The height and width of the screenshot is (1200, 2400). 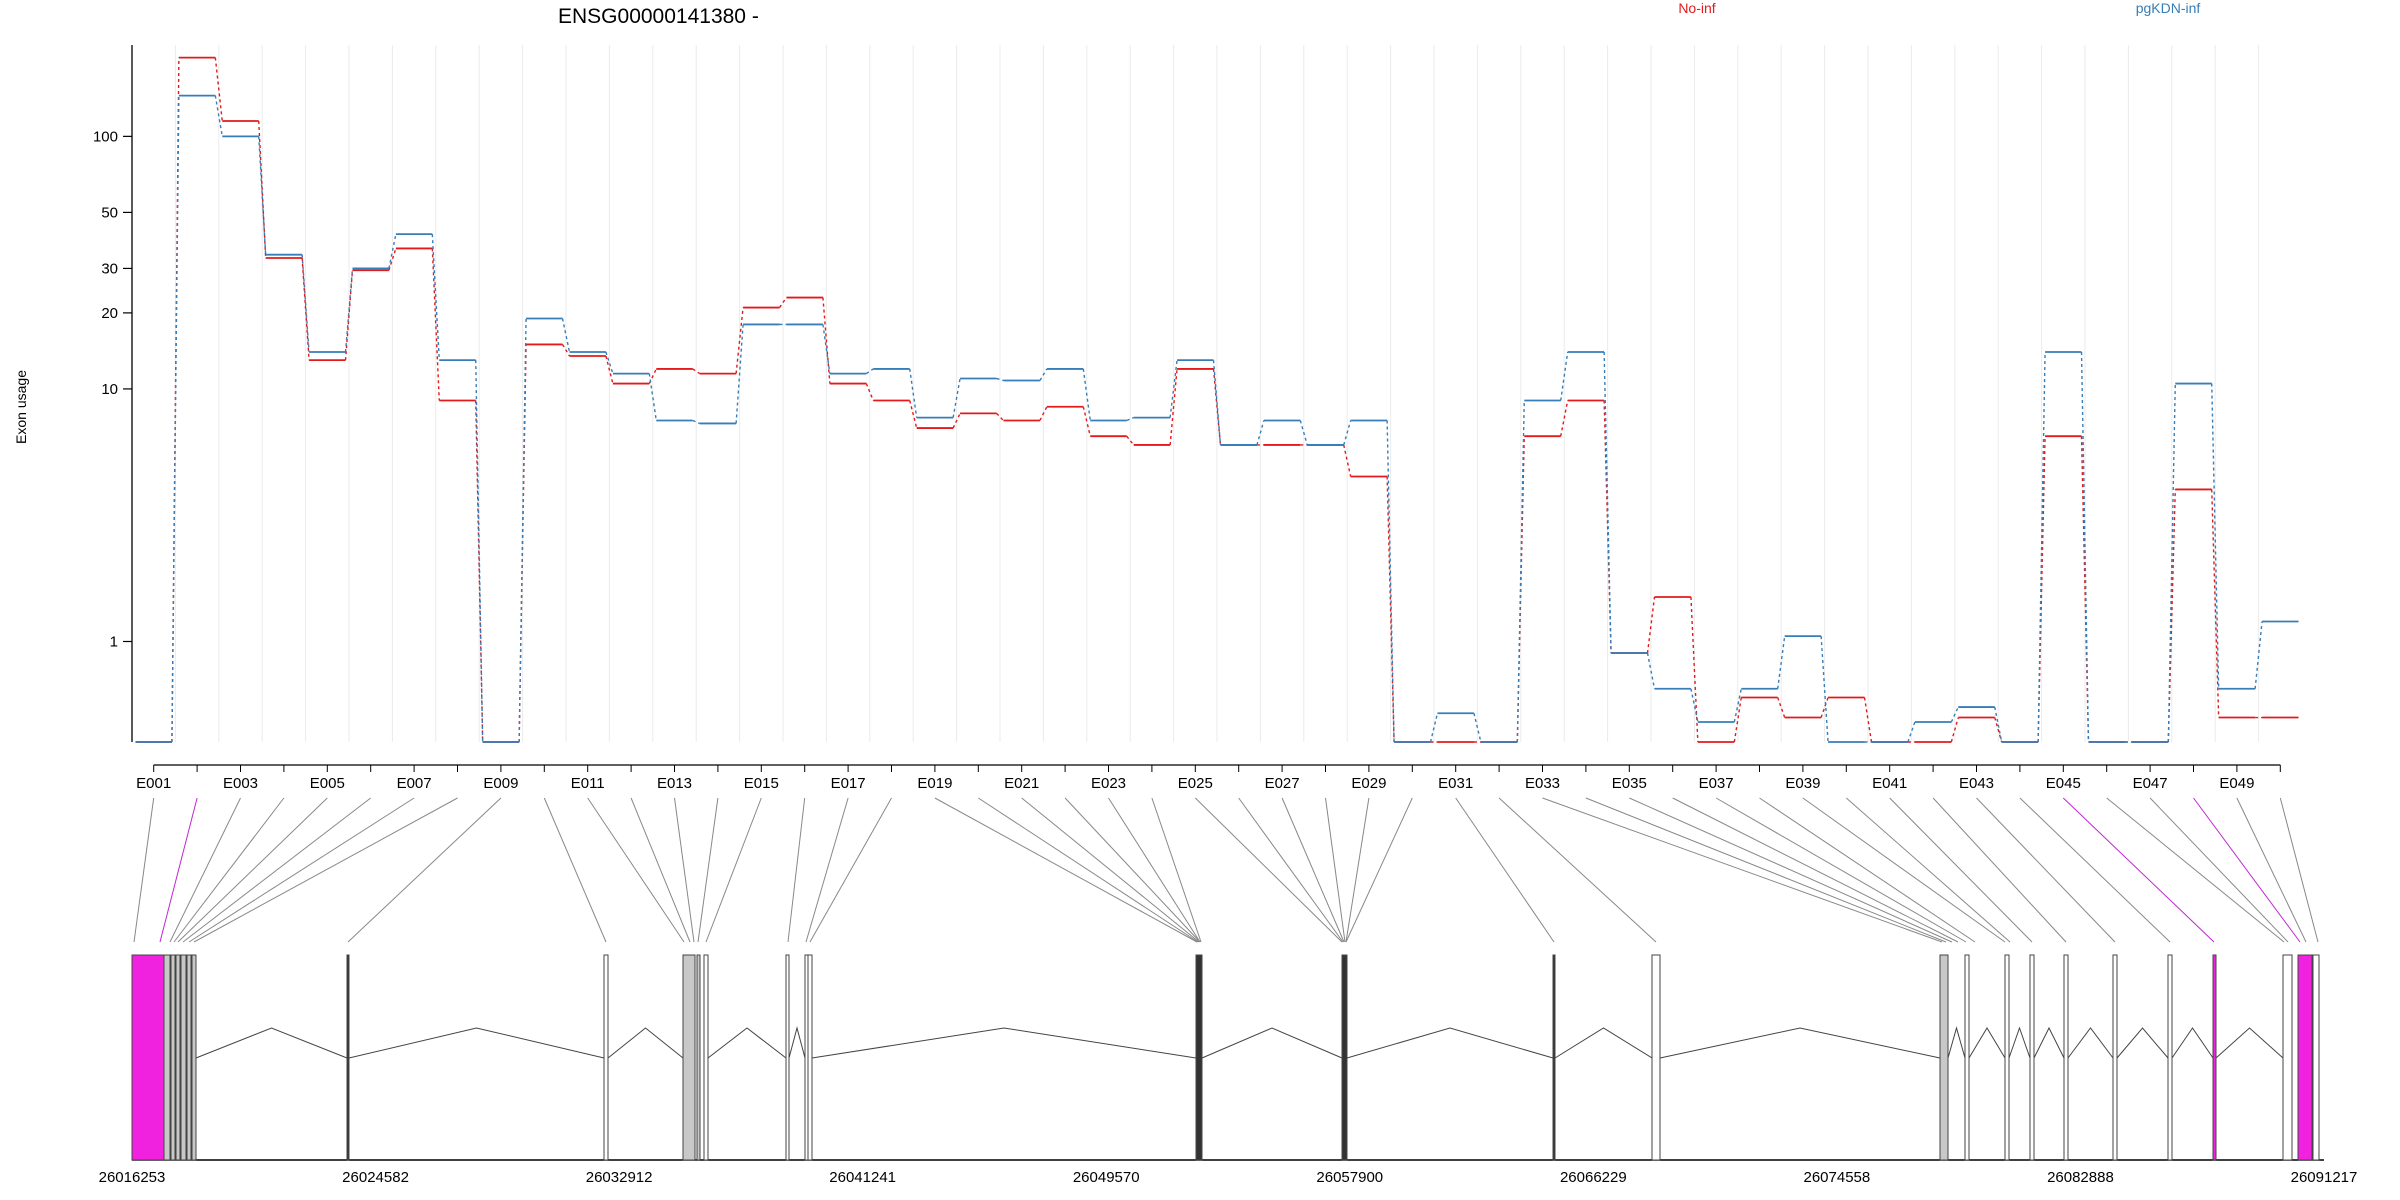 I want to click on x-tick-label: E019, so click(x=934, y=783).